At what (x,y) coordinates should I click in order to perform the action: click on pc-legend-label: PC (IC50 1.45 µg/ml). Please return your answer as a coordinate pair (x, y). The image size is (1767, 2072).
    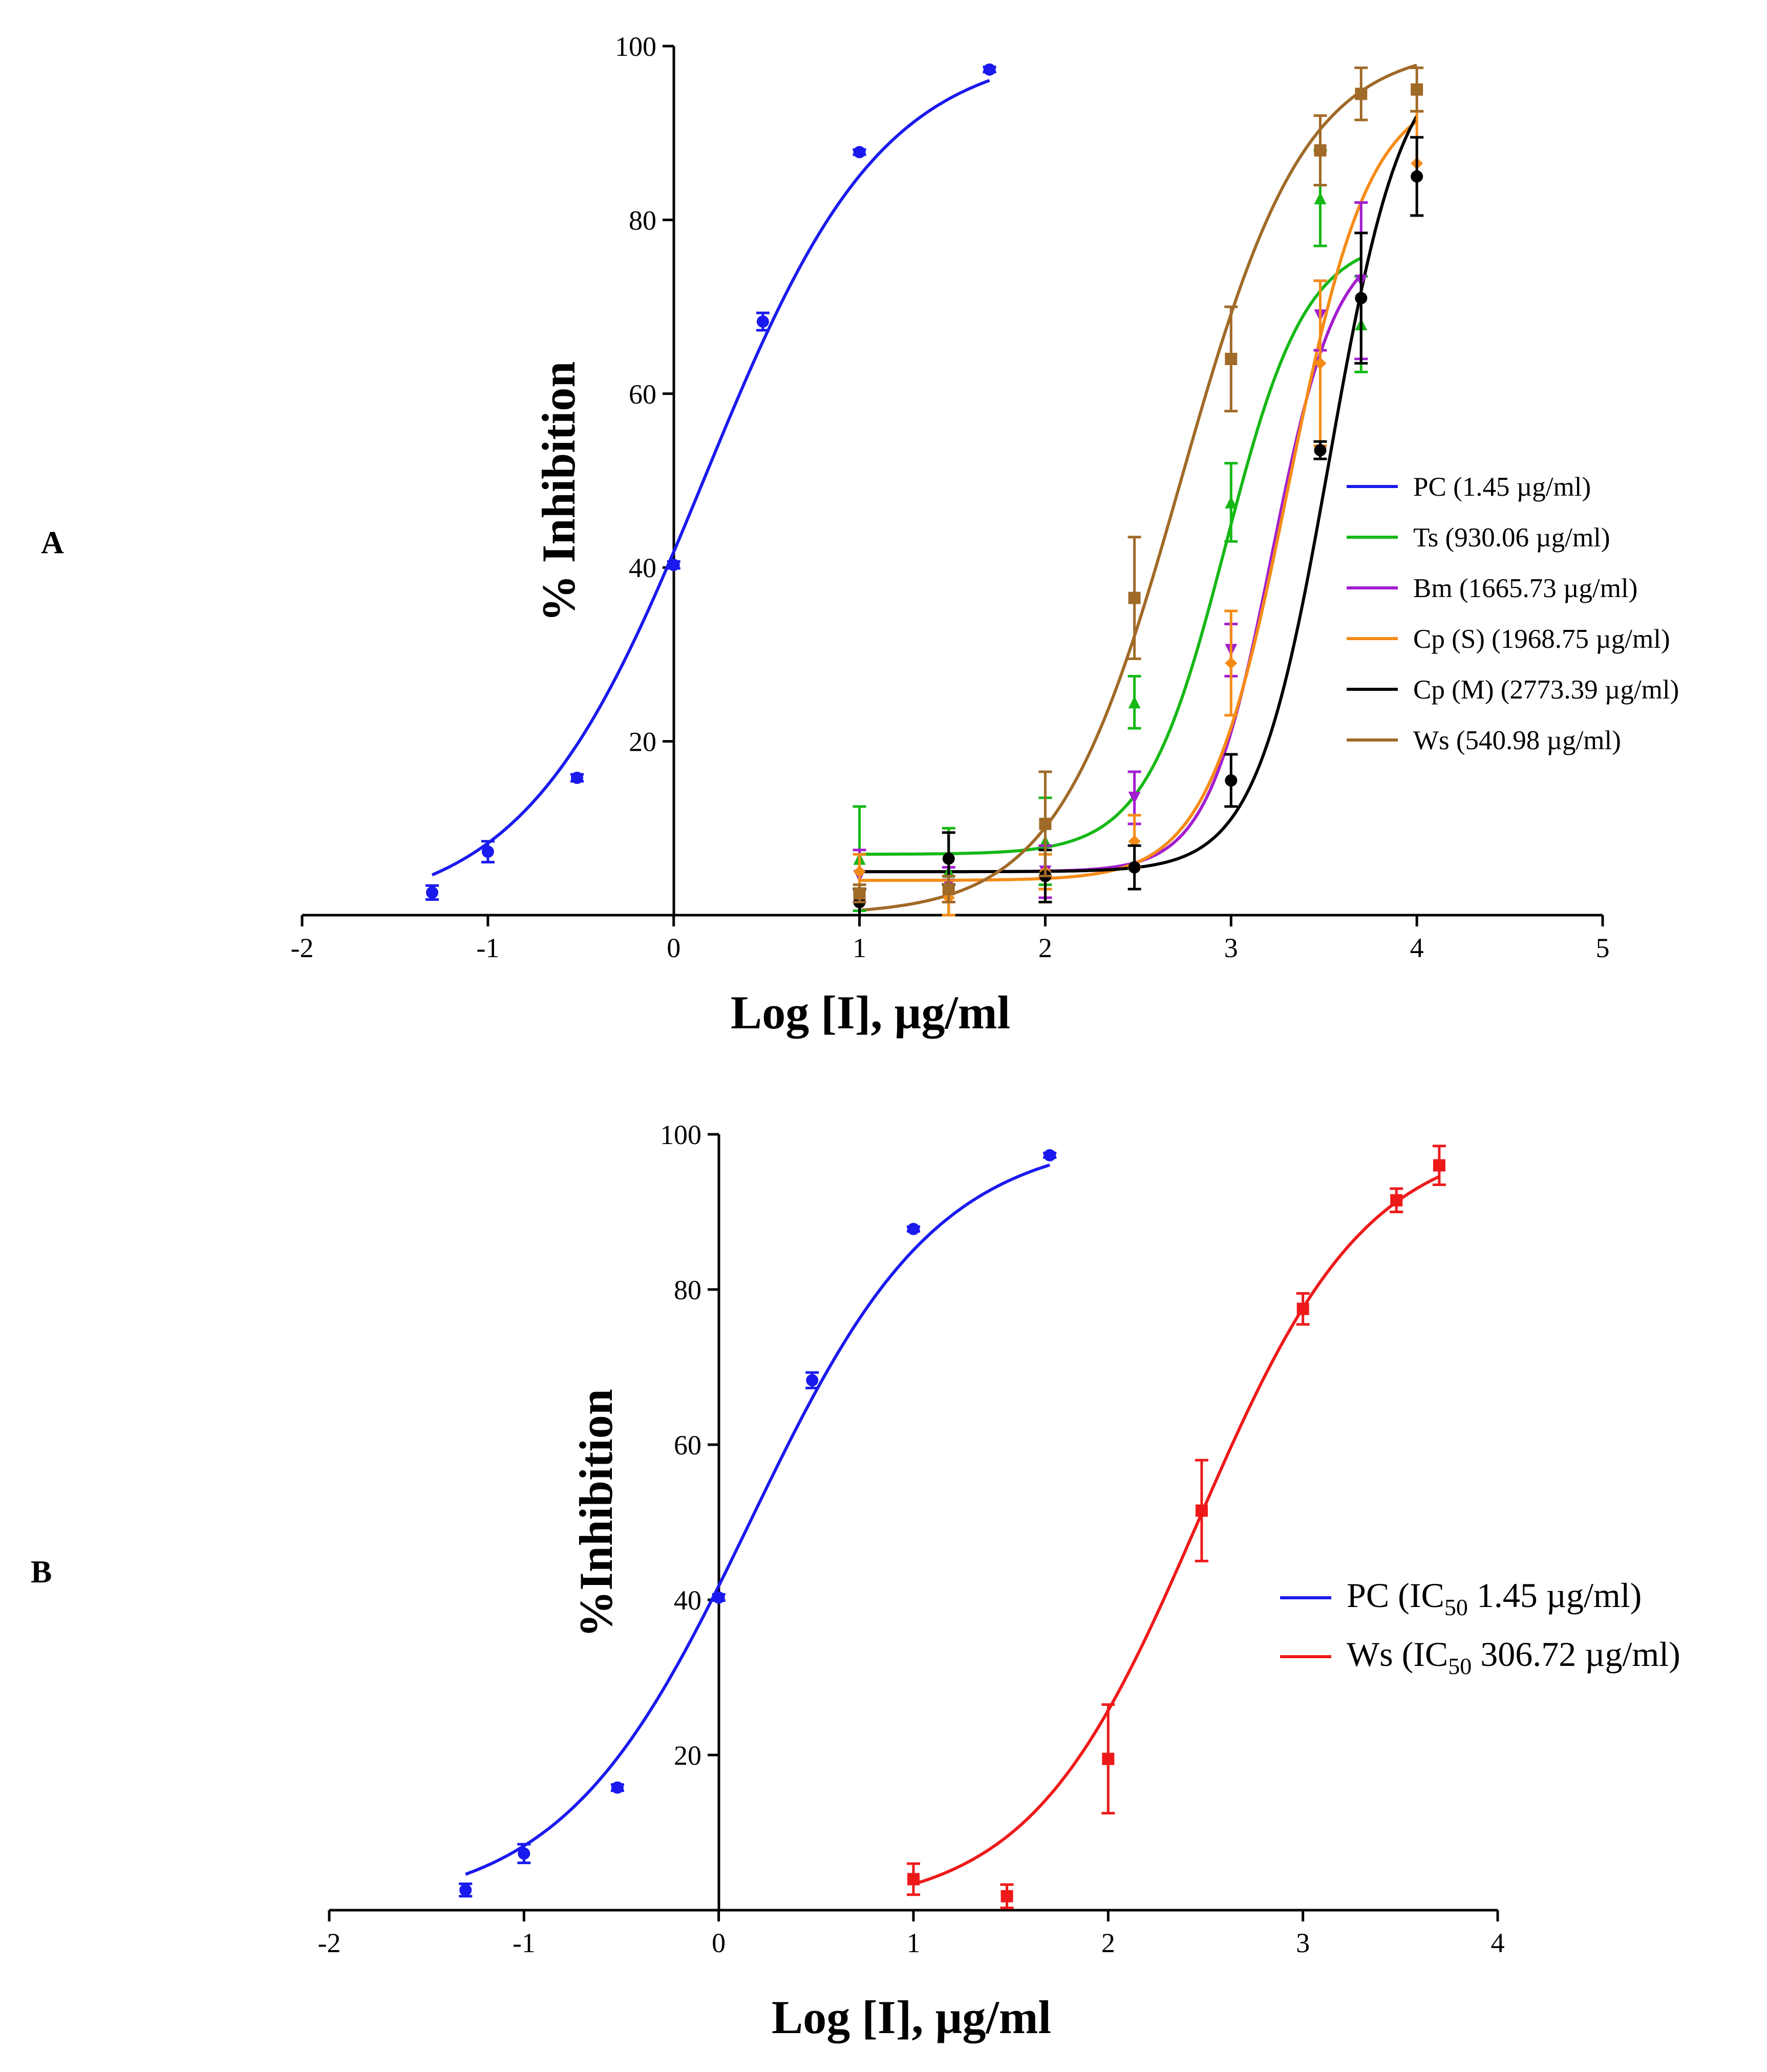
    Looking at the image, I should click on (1494, 1598).